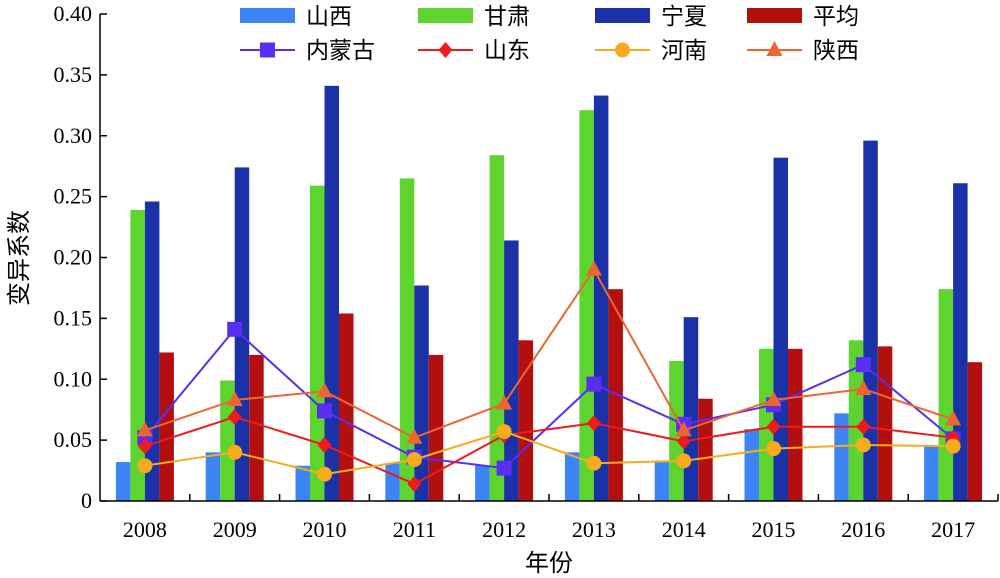 The image size is (1000, 578). I want to click on x-tick-label: 2008, so click(145, 529).